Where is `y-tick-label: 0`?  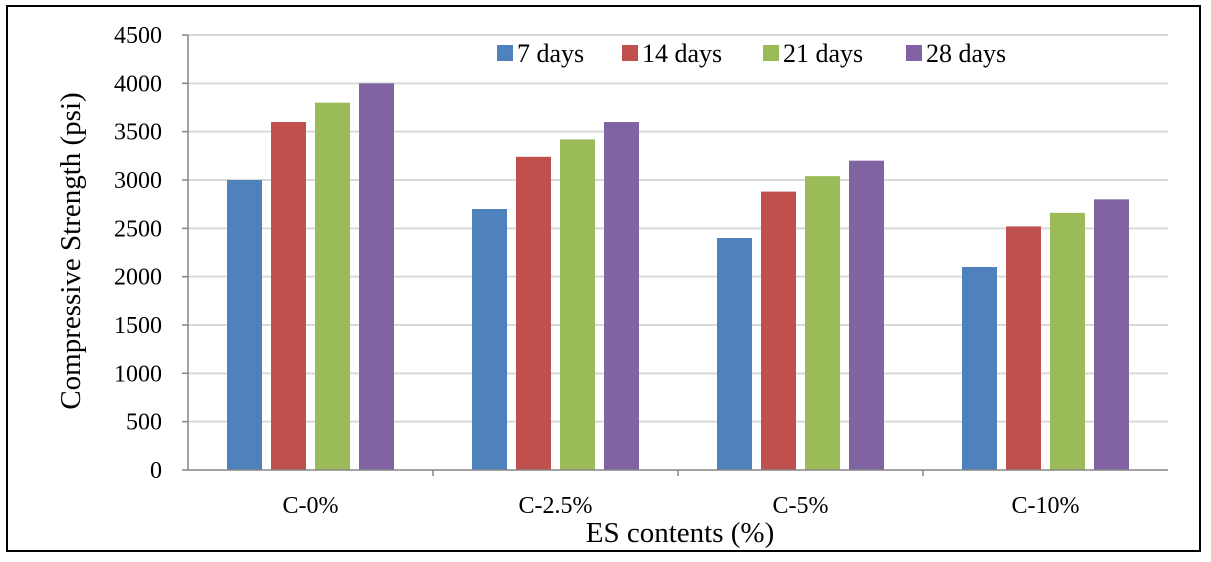
y-tick-label: 0 is located at coordinates (156, 471).